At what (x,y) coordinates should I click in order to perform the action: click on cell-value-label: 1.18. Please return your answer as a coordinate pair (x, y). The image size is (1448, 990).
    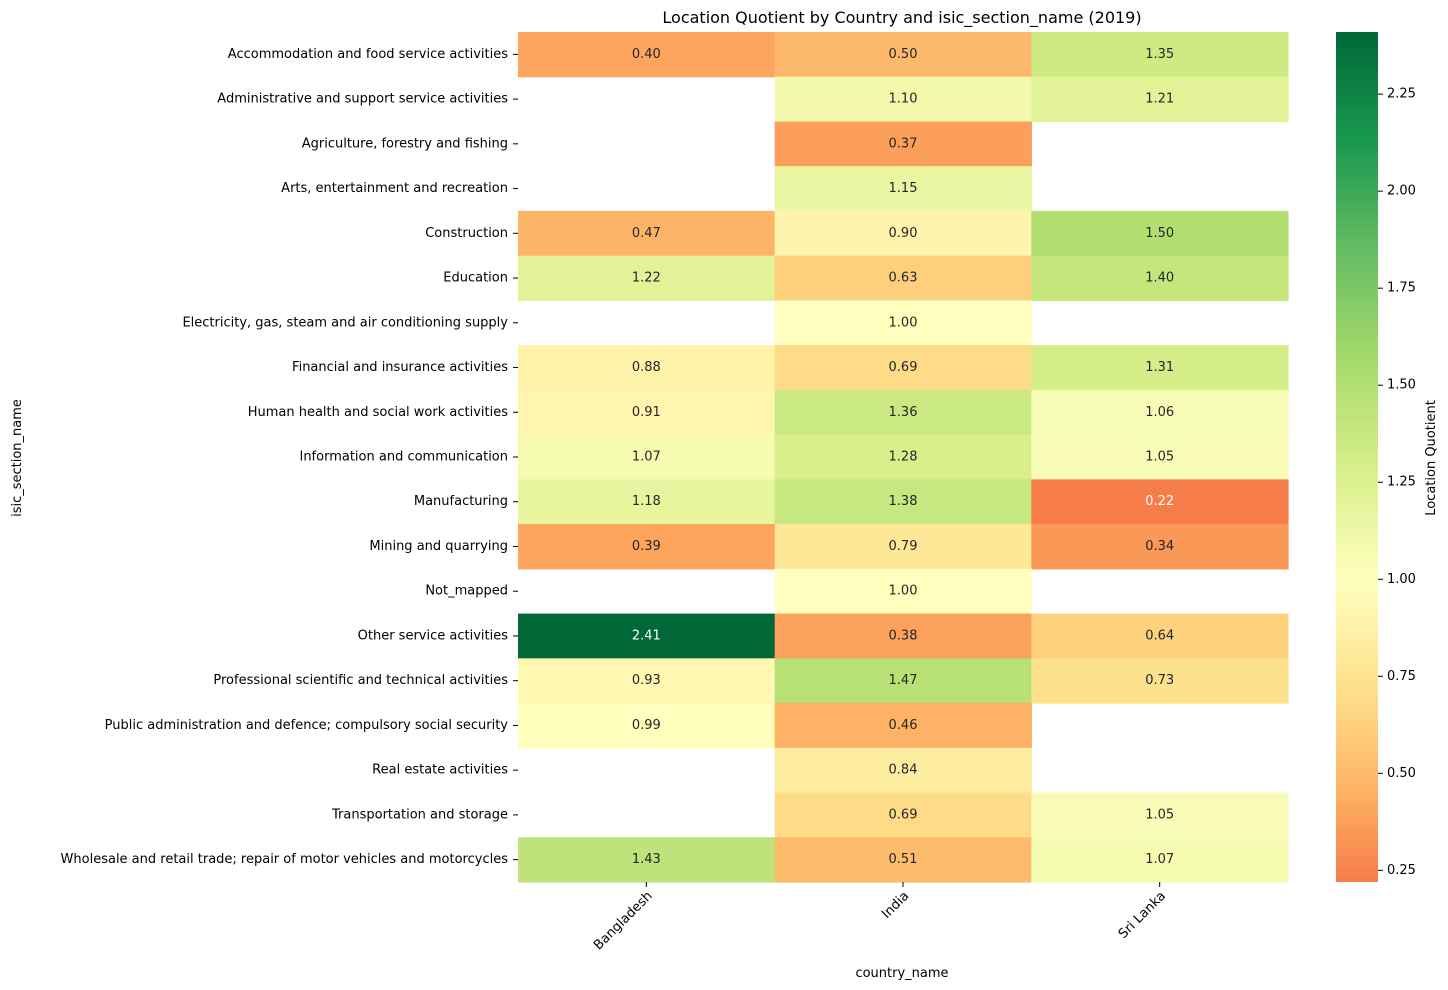
    Looking at the image, I should click on (646, 501).